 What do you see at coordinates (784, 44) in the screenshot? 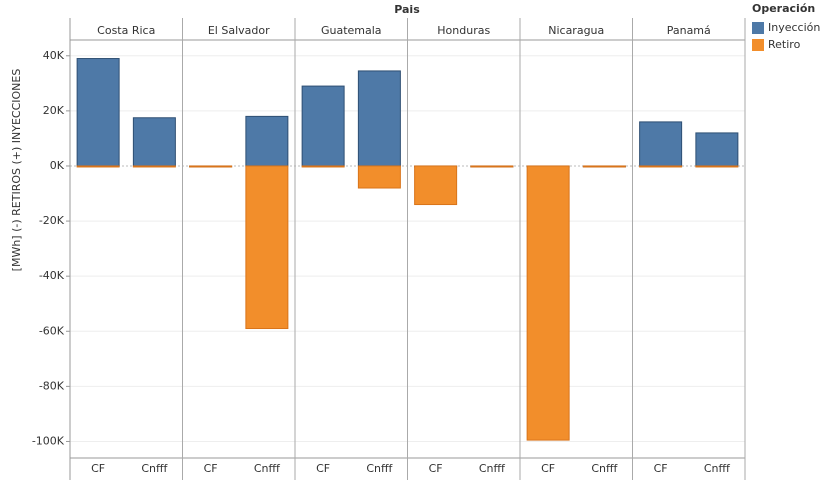
I see `legend-label: Retiro` at bounding box center [784, 44].